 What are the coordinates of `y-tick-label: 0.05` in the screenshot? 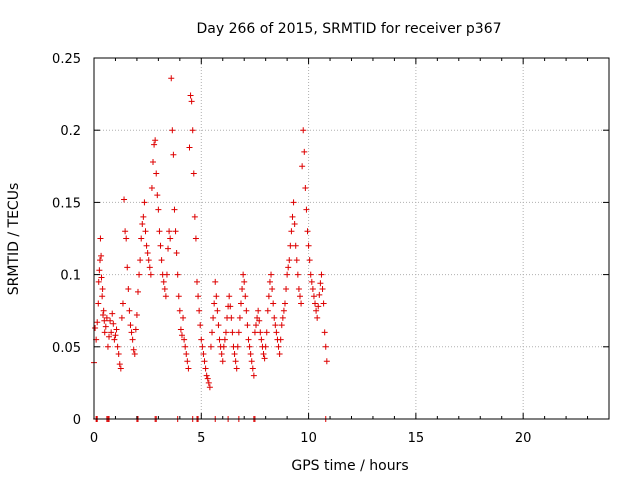 It's located at (66, 348).